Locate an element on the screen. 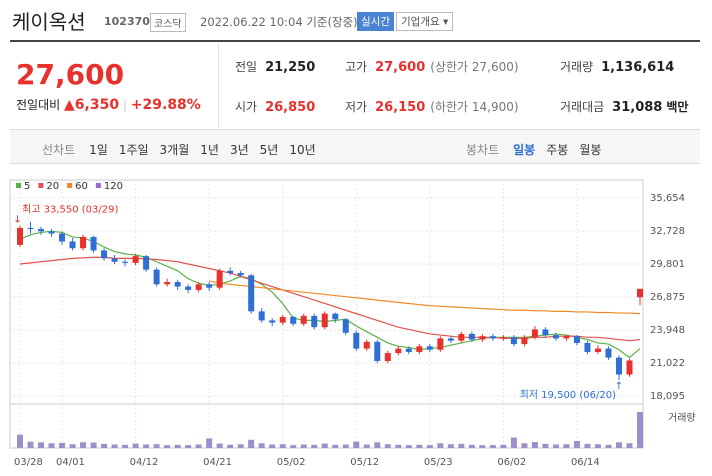  tab: 1일 is located at coordinates (98, 150).